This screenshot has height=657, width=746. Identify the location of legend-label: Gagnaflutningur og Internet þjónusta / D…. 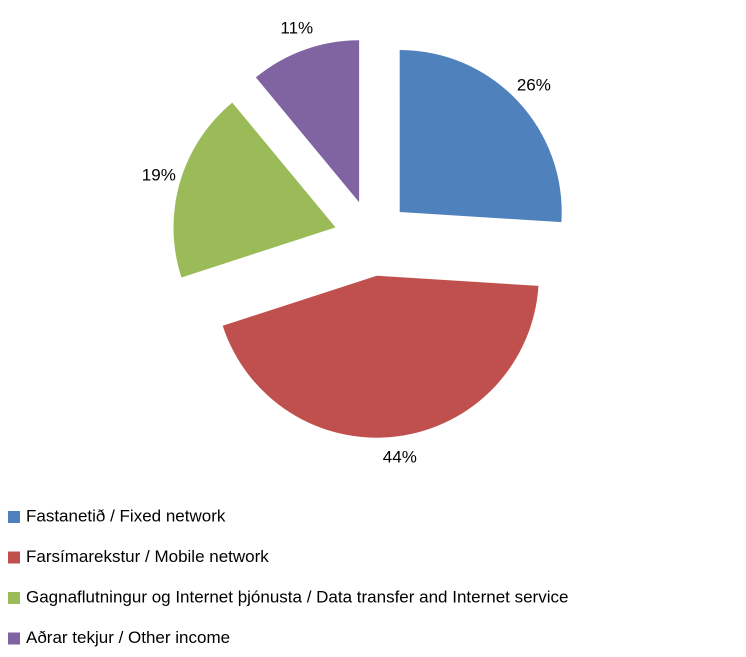
(297, 596).